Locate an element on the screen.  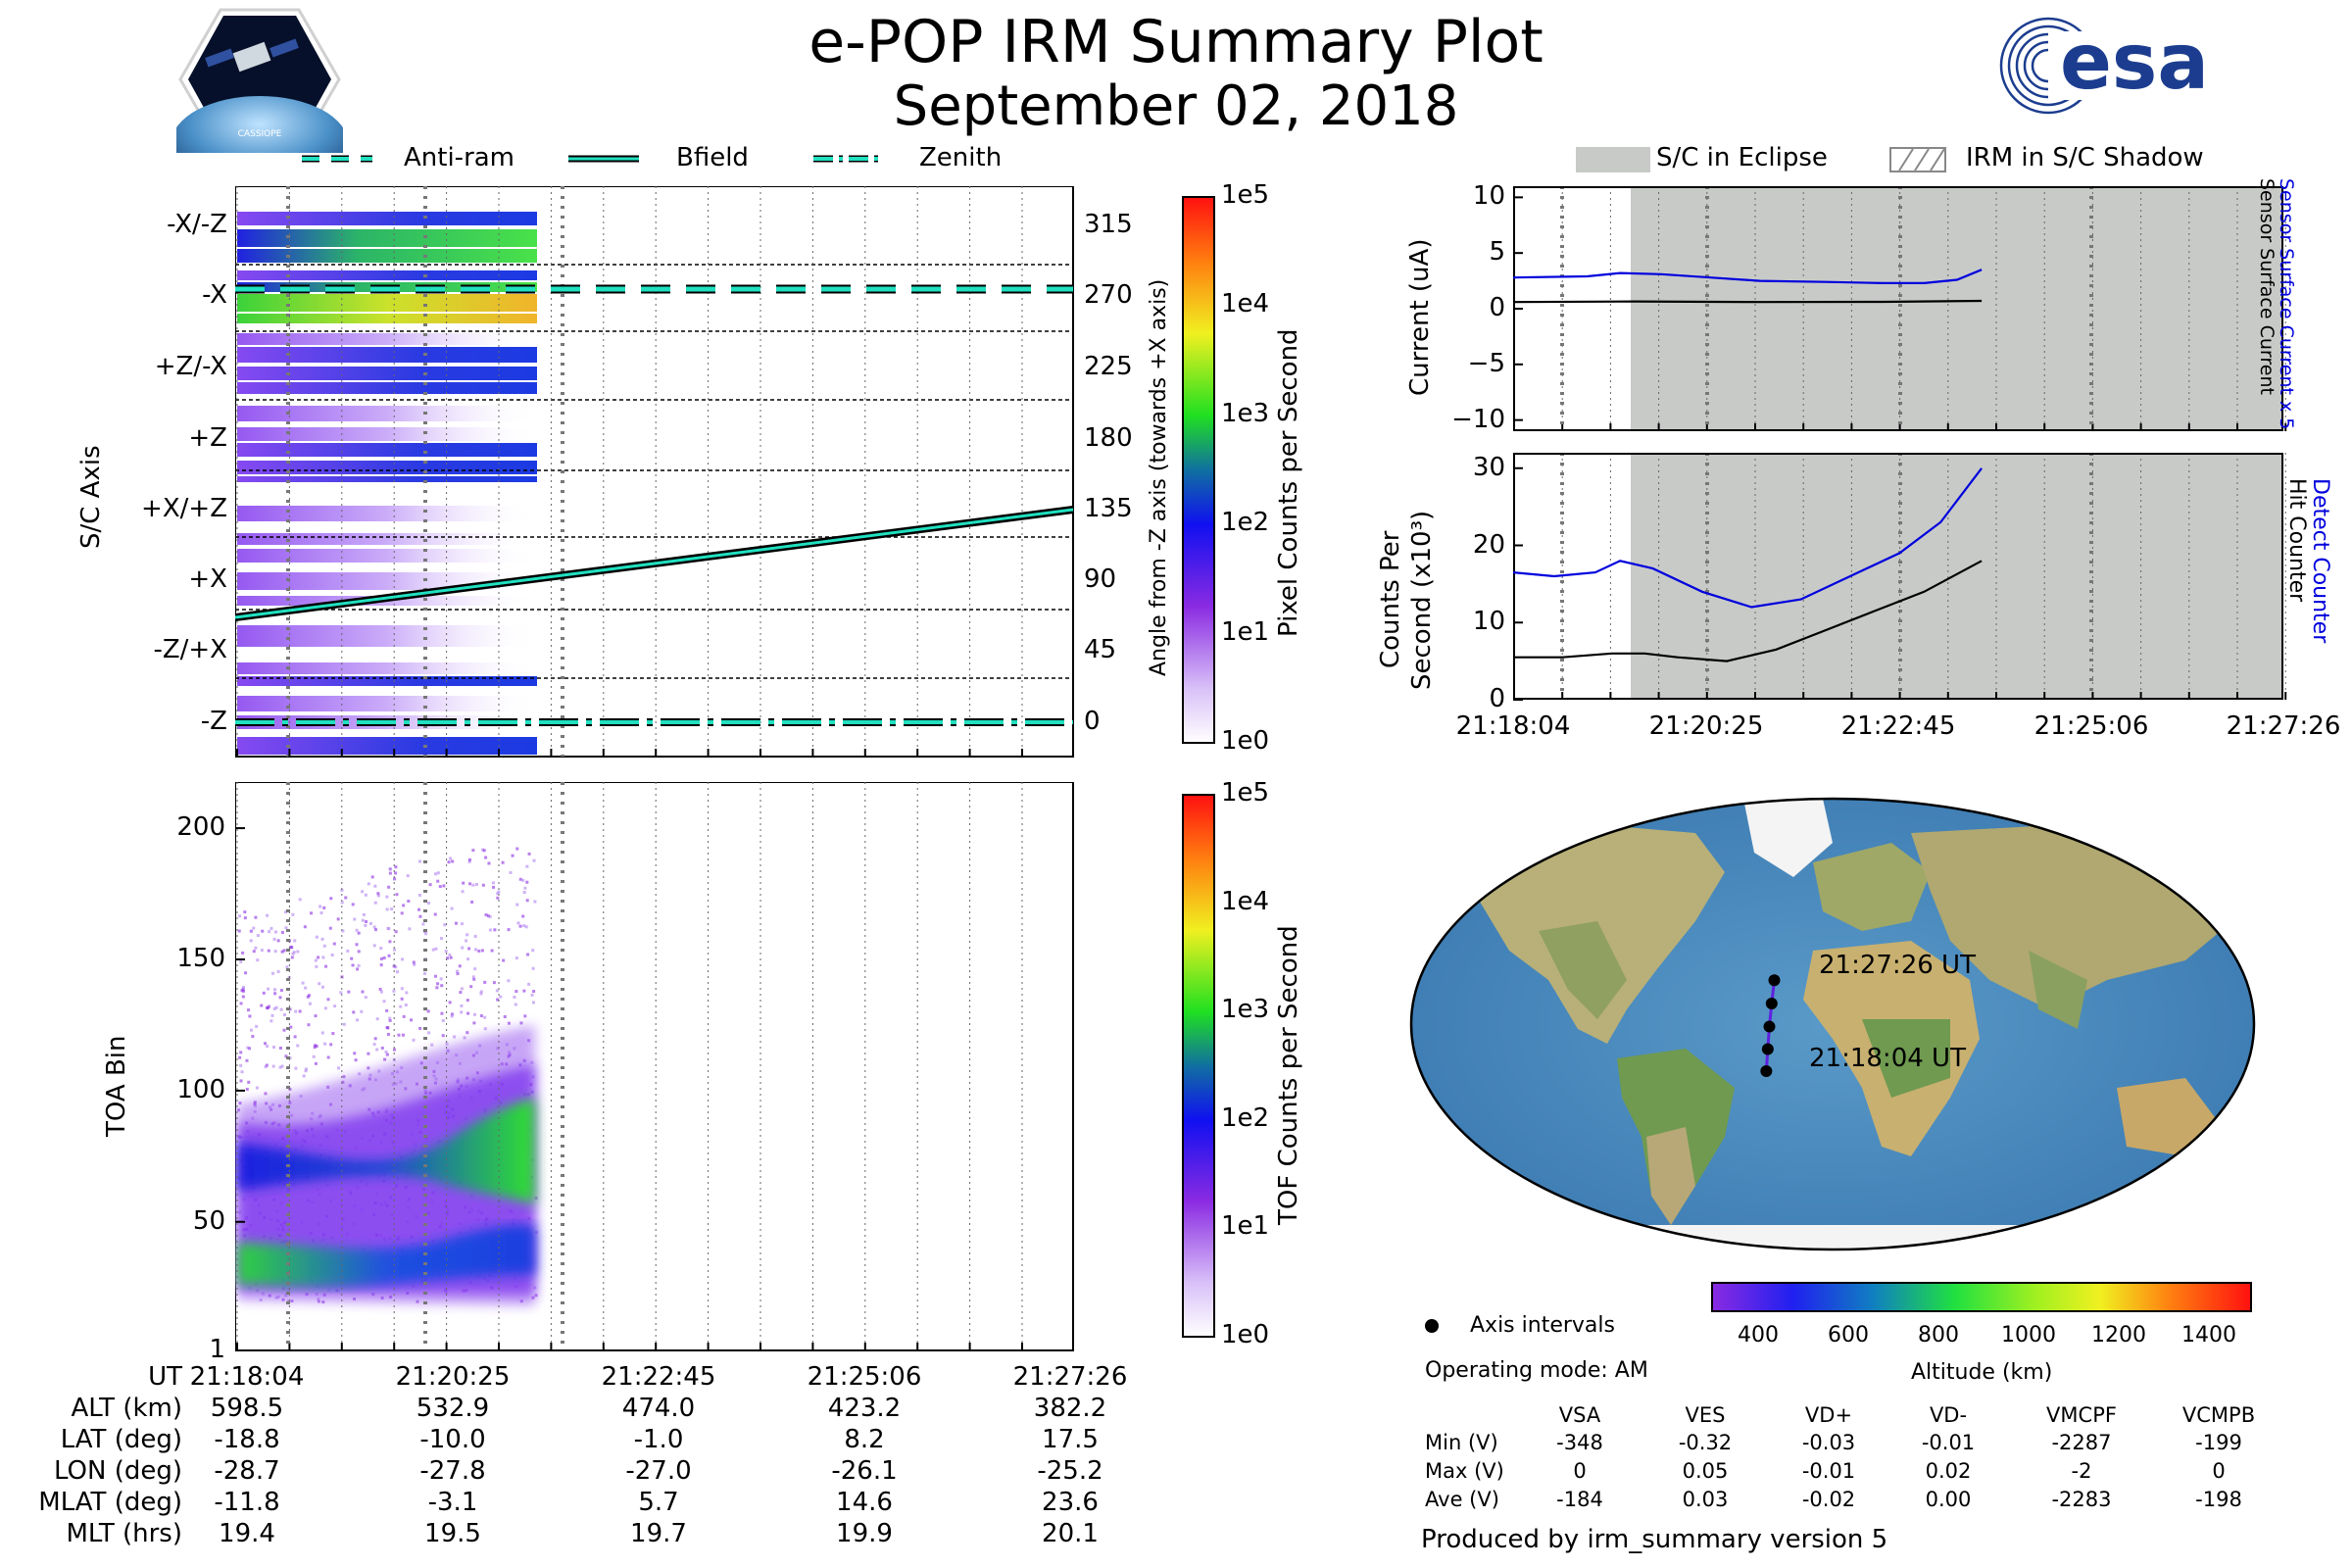
surface-label: Sensor Surface Current is located at coordinates (2267, 287).